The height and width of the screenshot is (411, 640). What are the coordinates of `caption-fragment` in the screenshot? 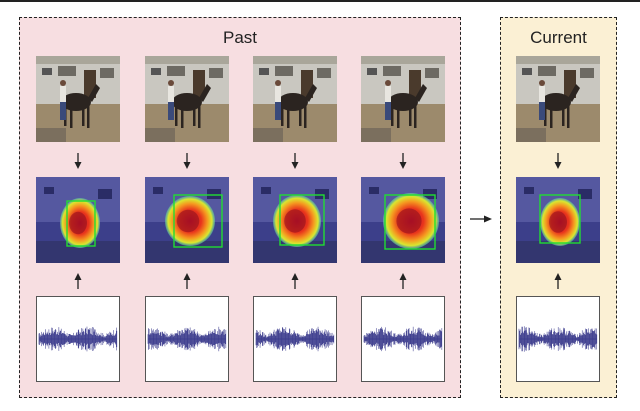 It's located at (320, 406).